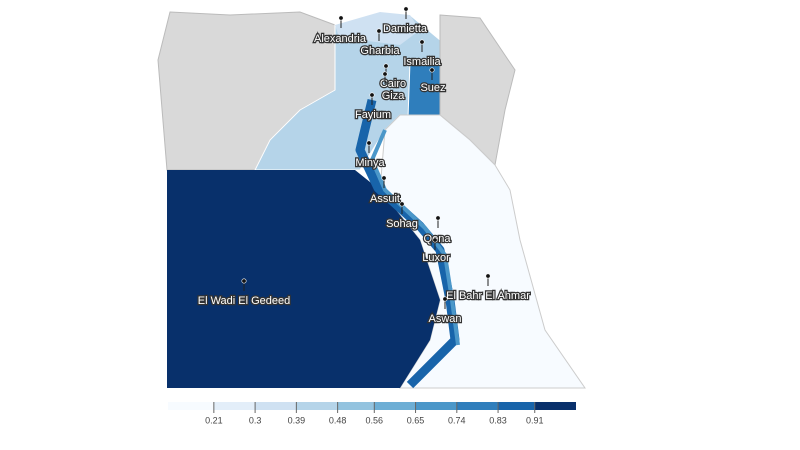 This screenshot has height=450, width=800. What do you see at coordinates (457, 420) in the screenshot?
I see `legend-tick-label: 0.74` at bounding box center [457, 420].